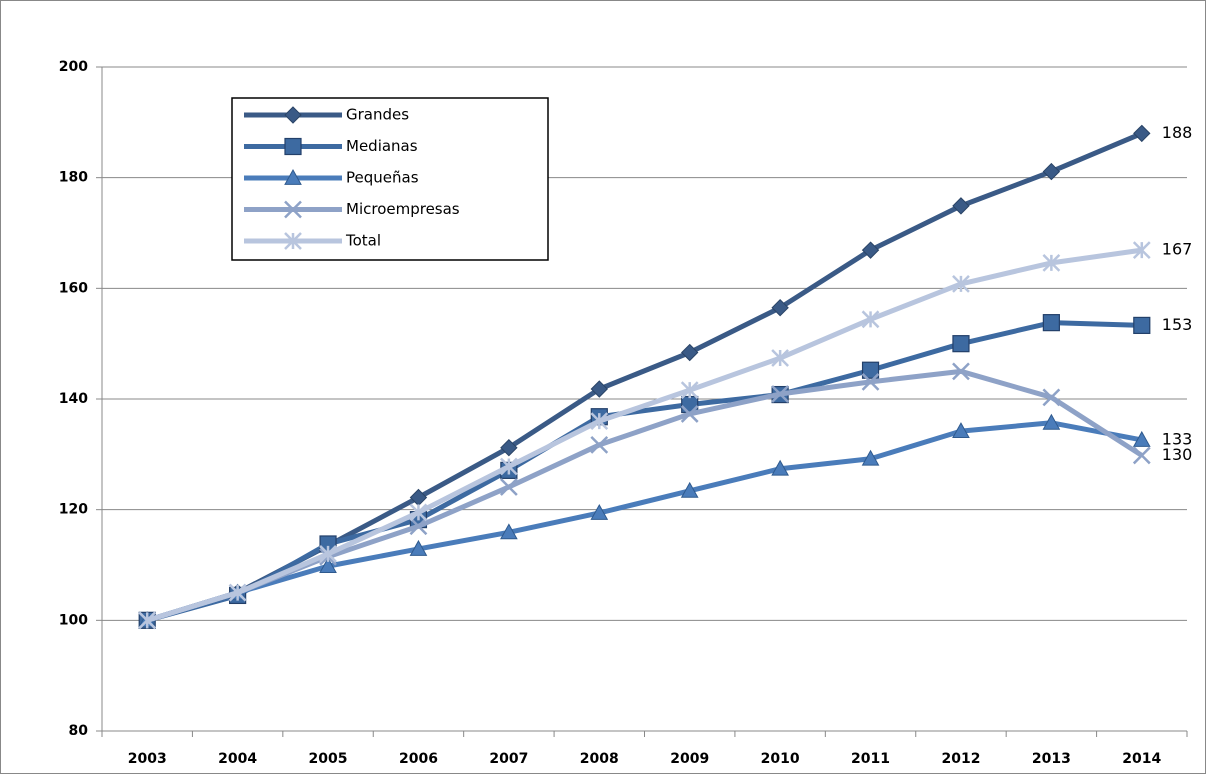 This screenshot has width=1206, height=778. Describe the element at coordinates (73, 510) in the screenshot. I see `y-tick-label: 120` at that location.